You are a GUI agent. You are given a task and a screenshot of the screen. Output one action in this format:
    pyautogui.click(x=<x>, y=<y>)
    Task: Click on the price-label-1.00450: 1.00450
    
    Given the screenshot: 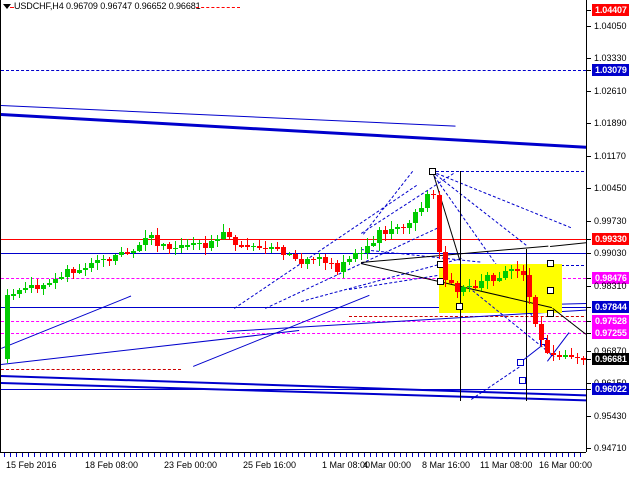 What is the action you would take?
    pyautogui.click(x=610, y=188)
    